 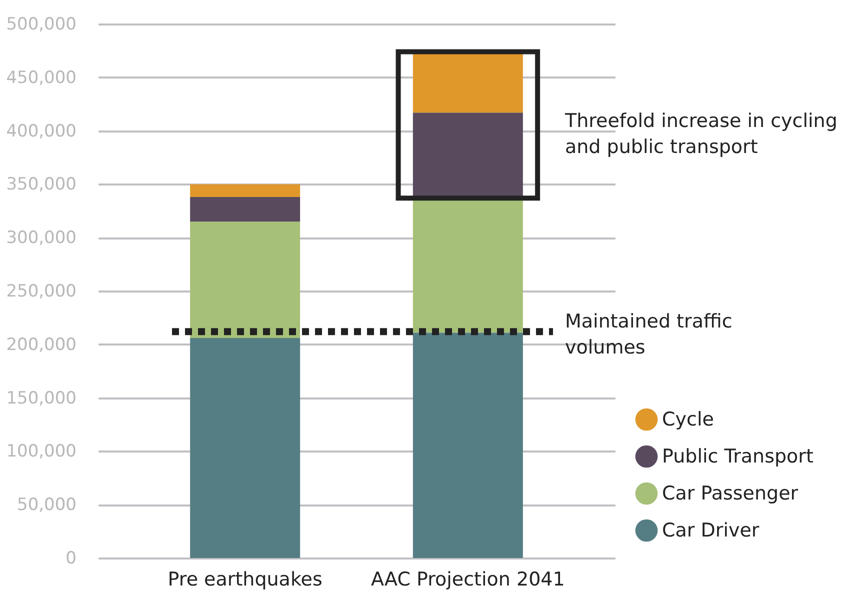 I want to click on y-tick-label: 200,000, so click(x=41, y=344).